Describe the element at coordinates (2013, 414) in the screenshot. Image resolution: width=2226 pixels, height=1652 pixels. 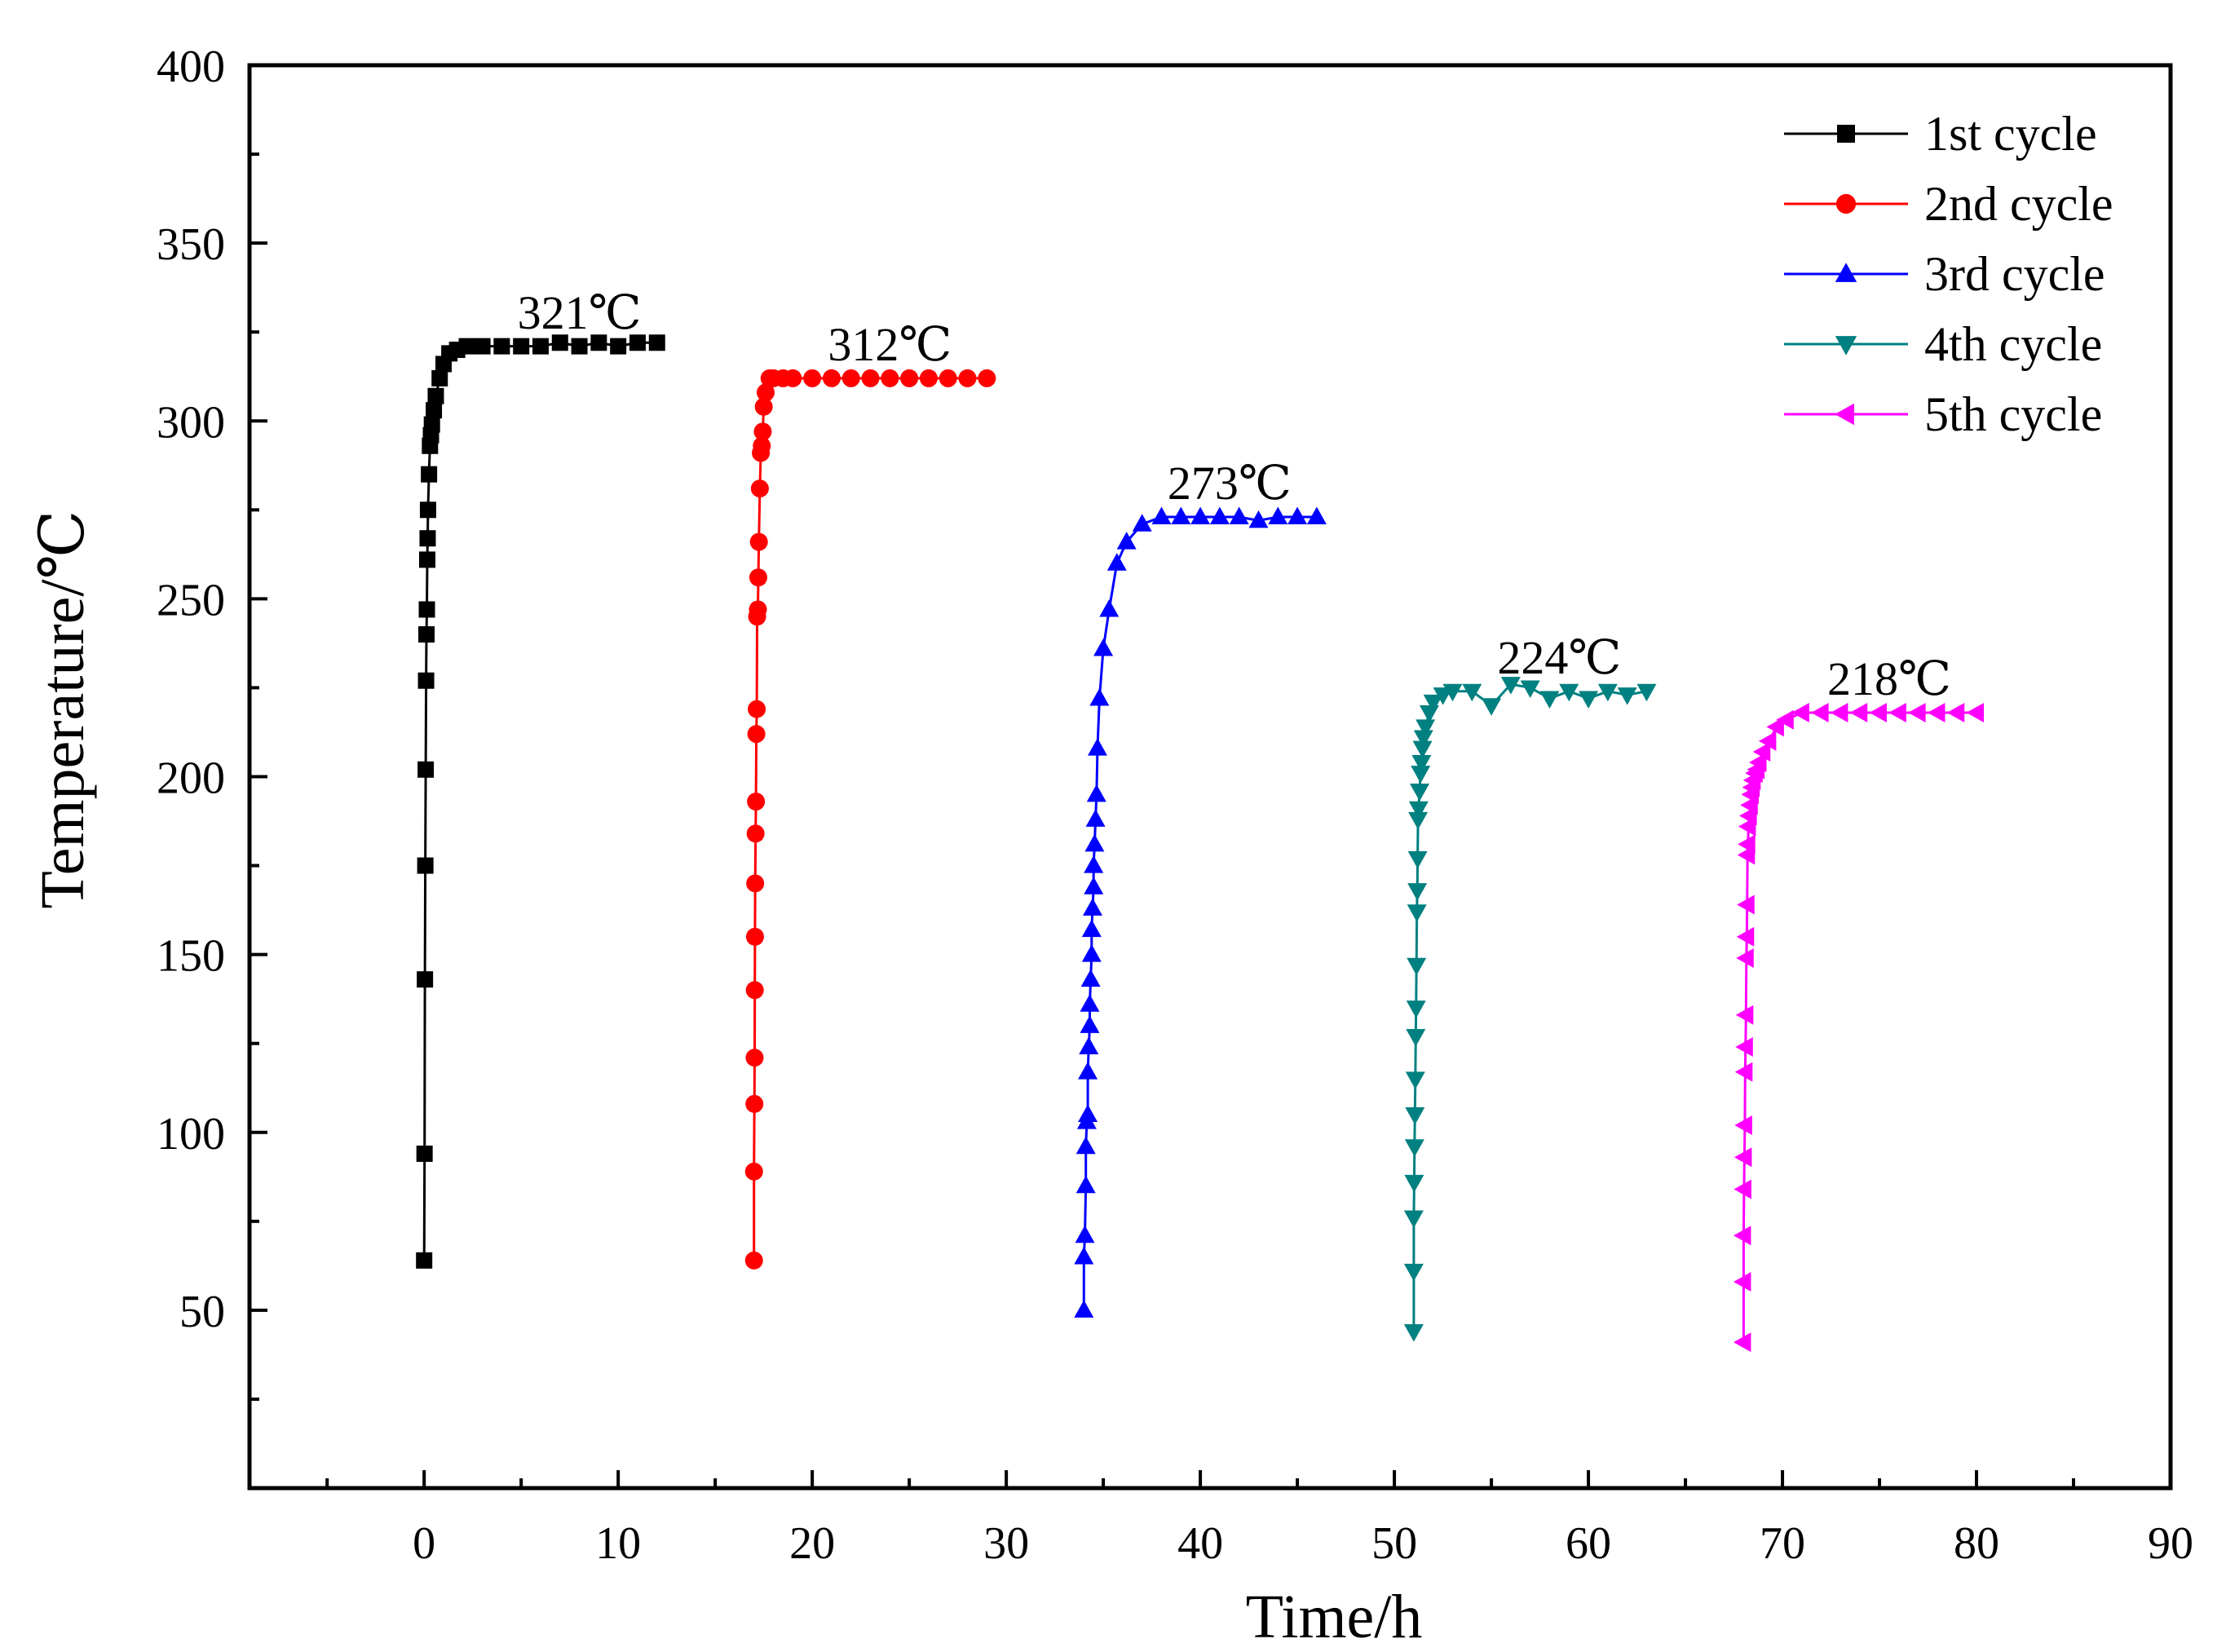
I see `legend-label: 5th cycle` at that location.